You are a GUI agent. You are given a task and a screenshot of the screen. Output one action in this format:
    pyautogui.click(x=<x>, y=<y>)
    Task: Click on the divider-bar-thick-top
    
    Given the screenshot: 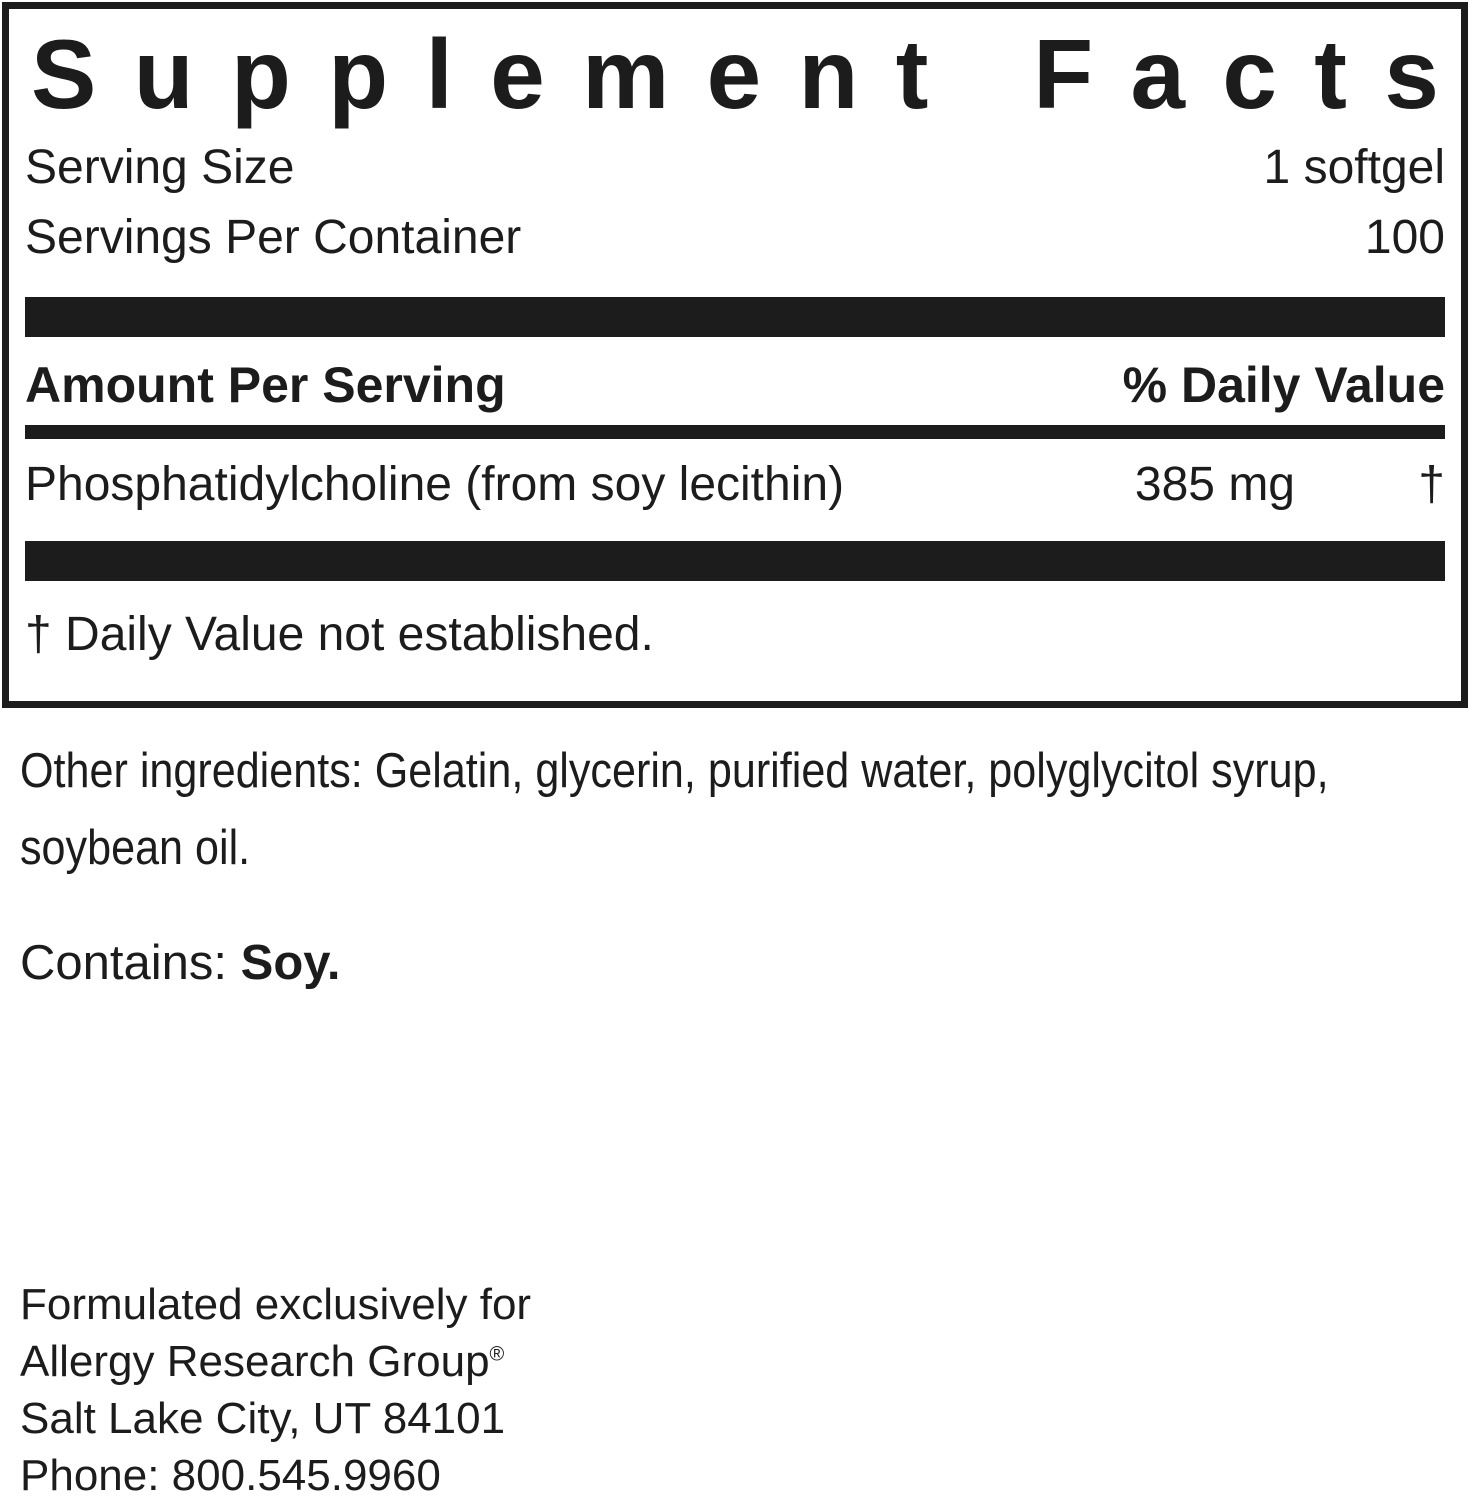 What is the action you would take?
    pyautogui.click(x=735, y=317)
    